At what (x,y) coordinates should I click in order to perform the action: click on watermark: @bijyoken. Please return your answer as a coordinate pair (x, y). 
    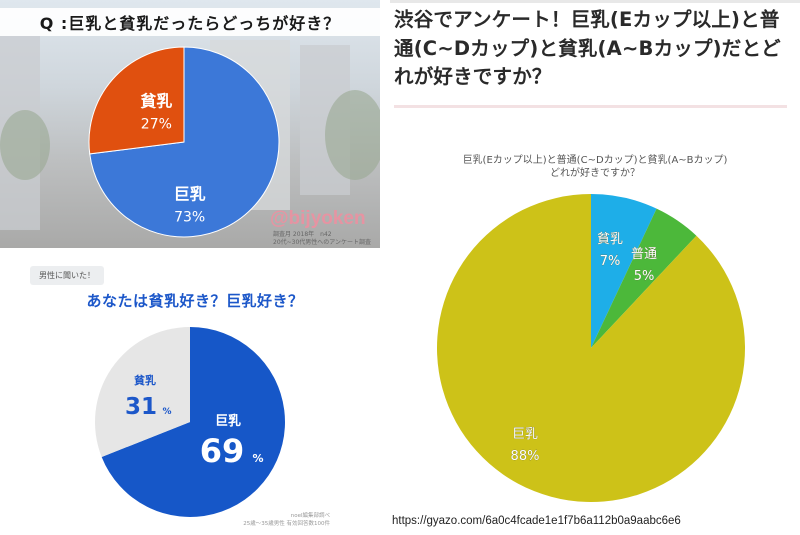
    Looking at the image, I should click on (318, 218).